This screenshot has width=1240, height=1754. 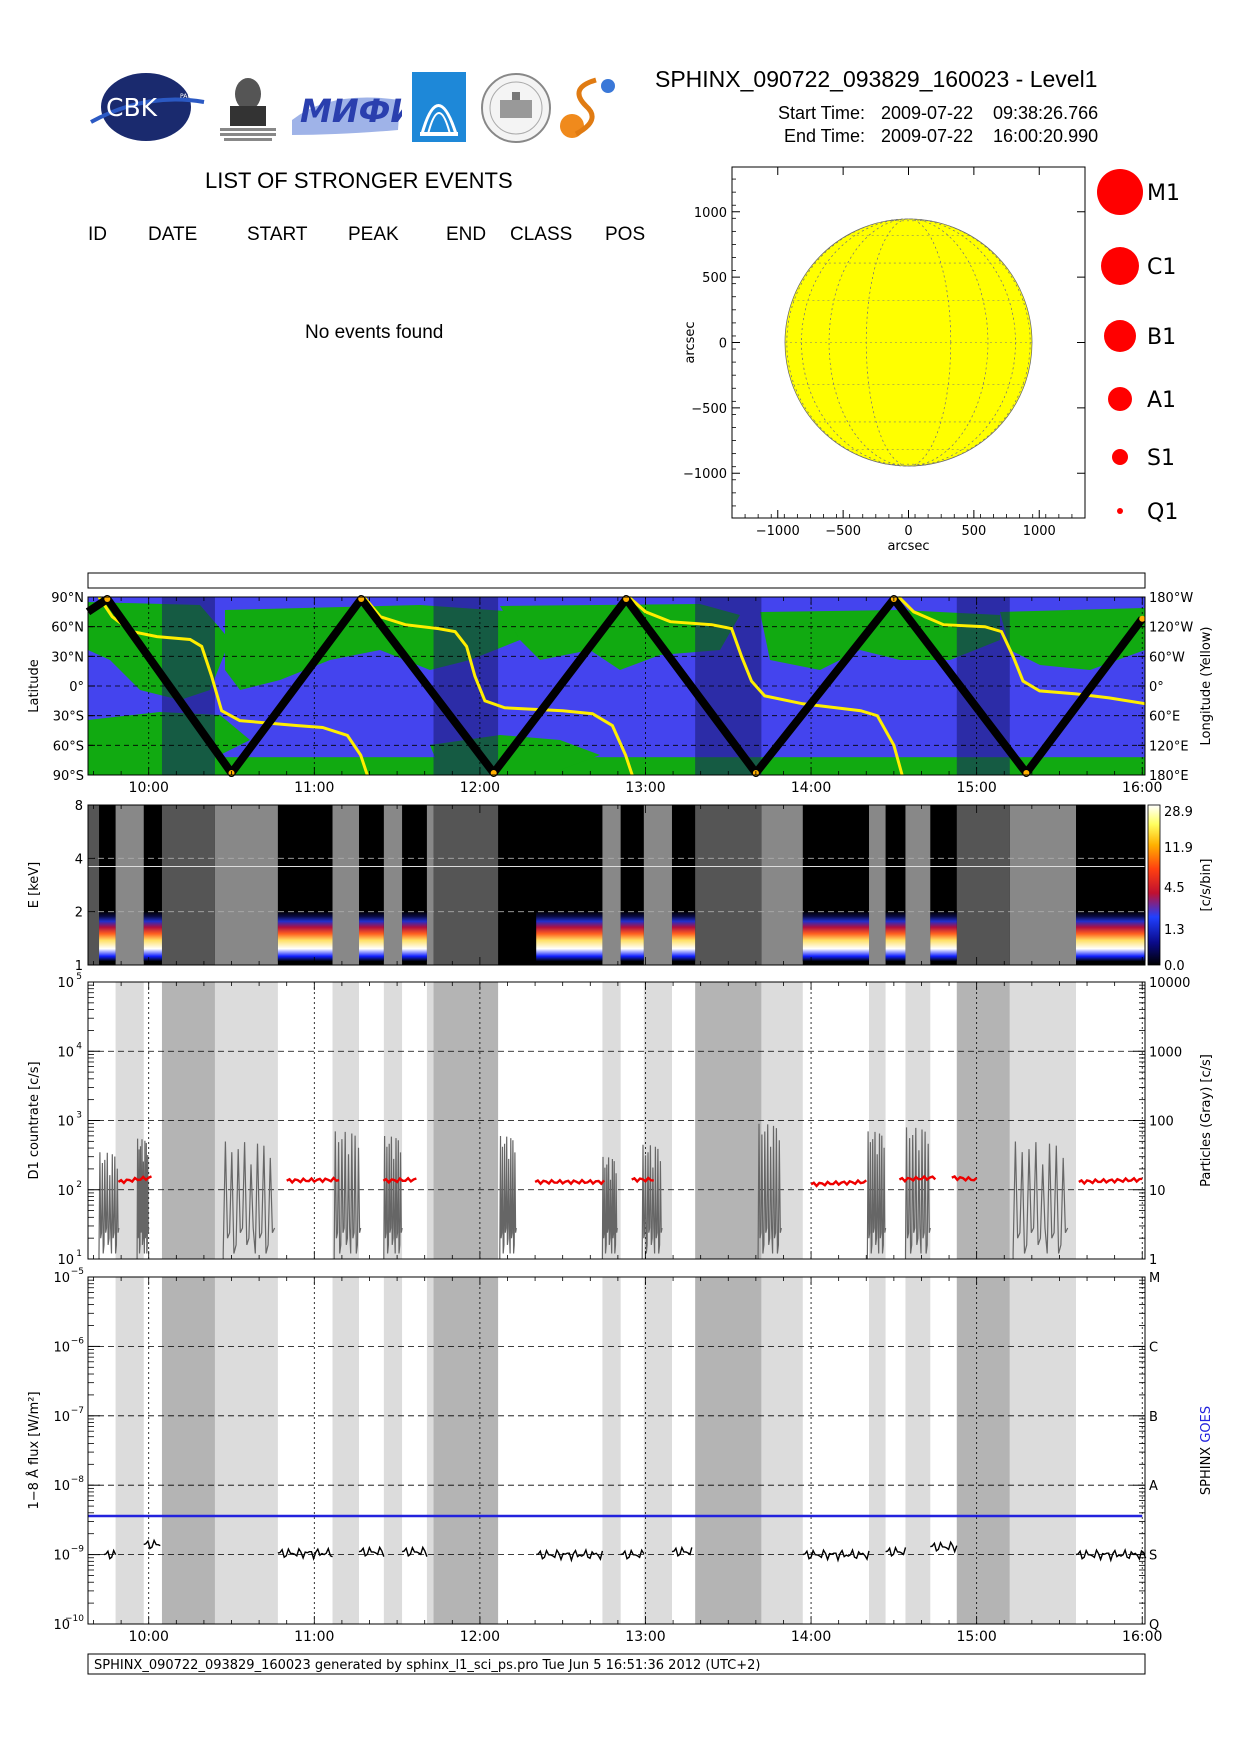 What do you see at coordinates (1162, 512) in the screenshot?
I see `legend-label-q1: Q1` at bounding box center [1162, 512].